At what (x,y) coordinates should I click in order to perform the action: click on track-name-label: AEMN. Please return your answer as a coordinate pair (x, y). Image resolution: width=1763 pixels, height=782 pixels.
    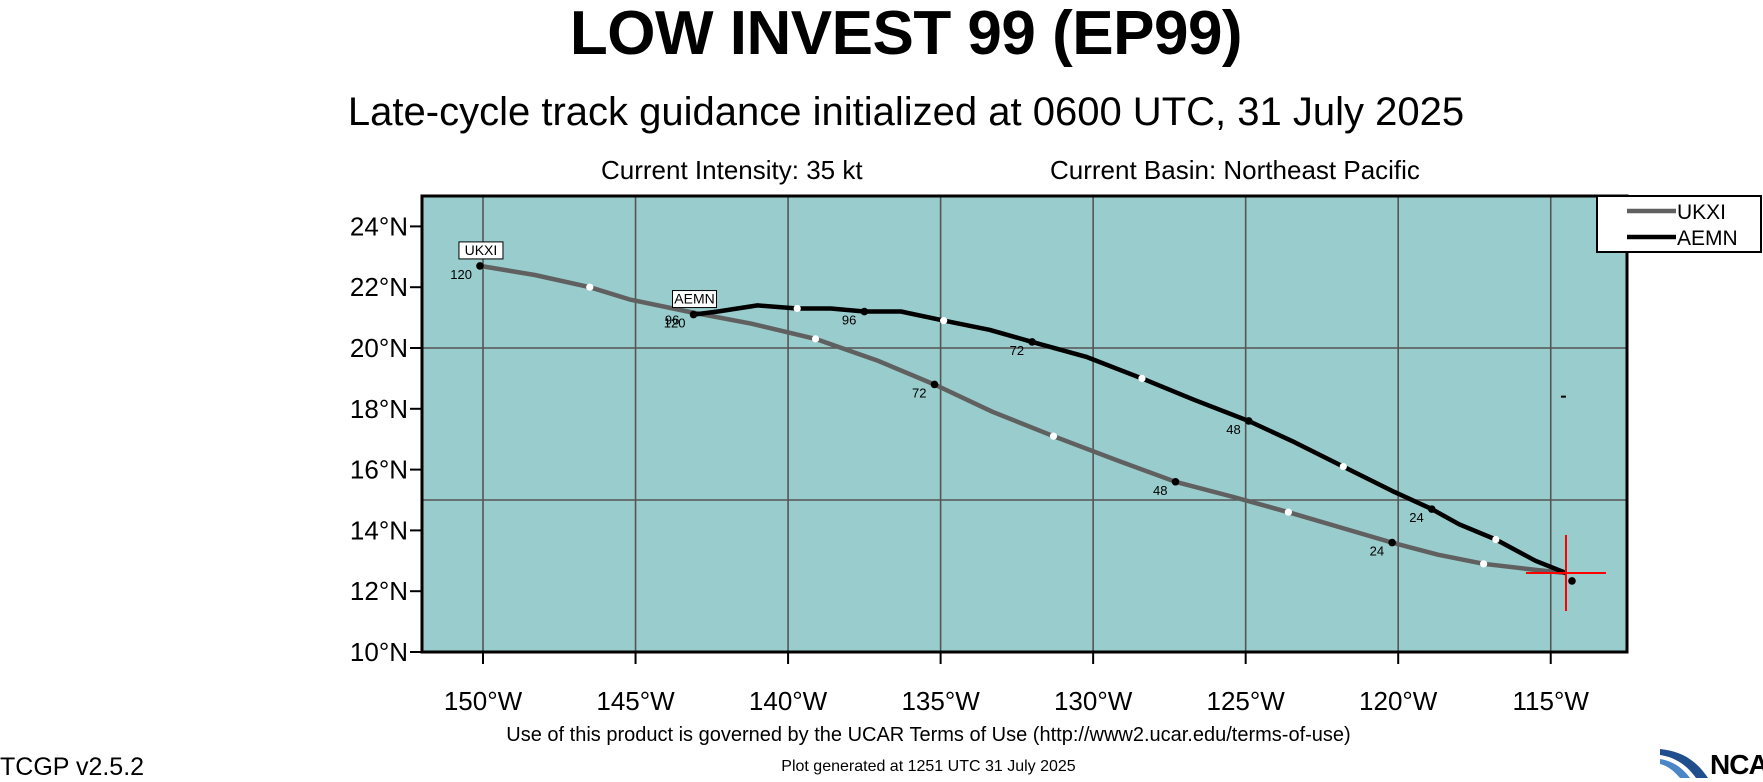
    Looking at the image, I should click on (694, 299).